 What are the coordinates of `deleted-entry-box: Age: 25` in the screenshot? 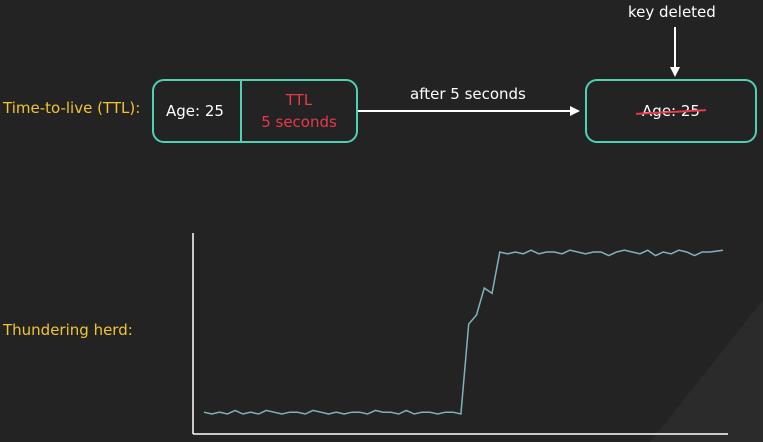 It's located at (671, 111).